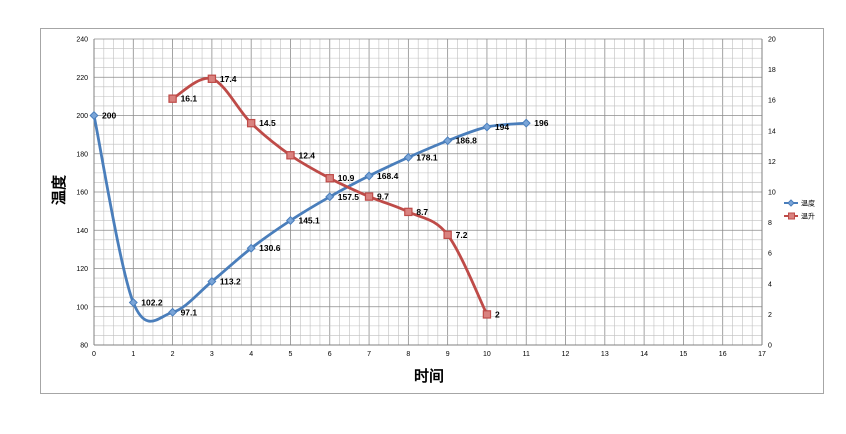 The image size is (846, 434). I want to click on data-label: 186.8, so click(467, 141).